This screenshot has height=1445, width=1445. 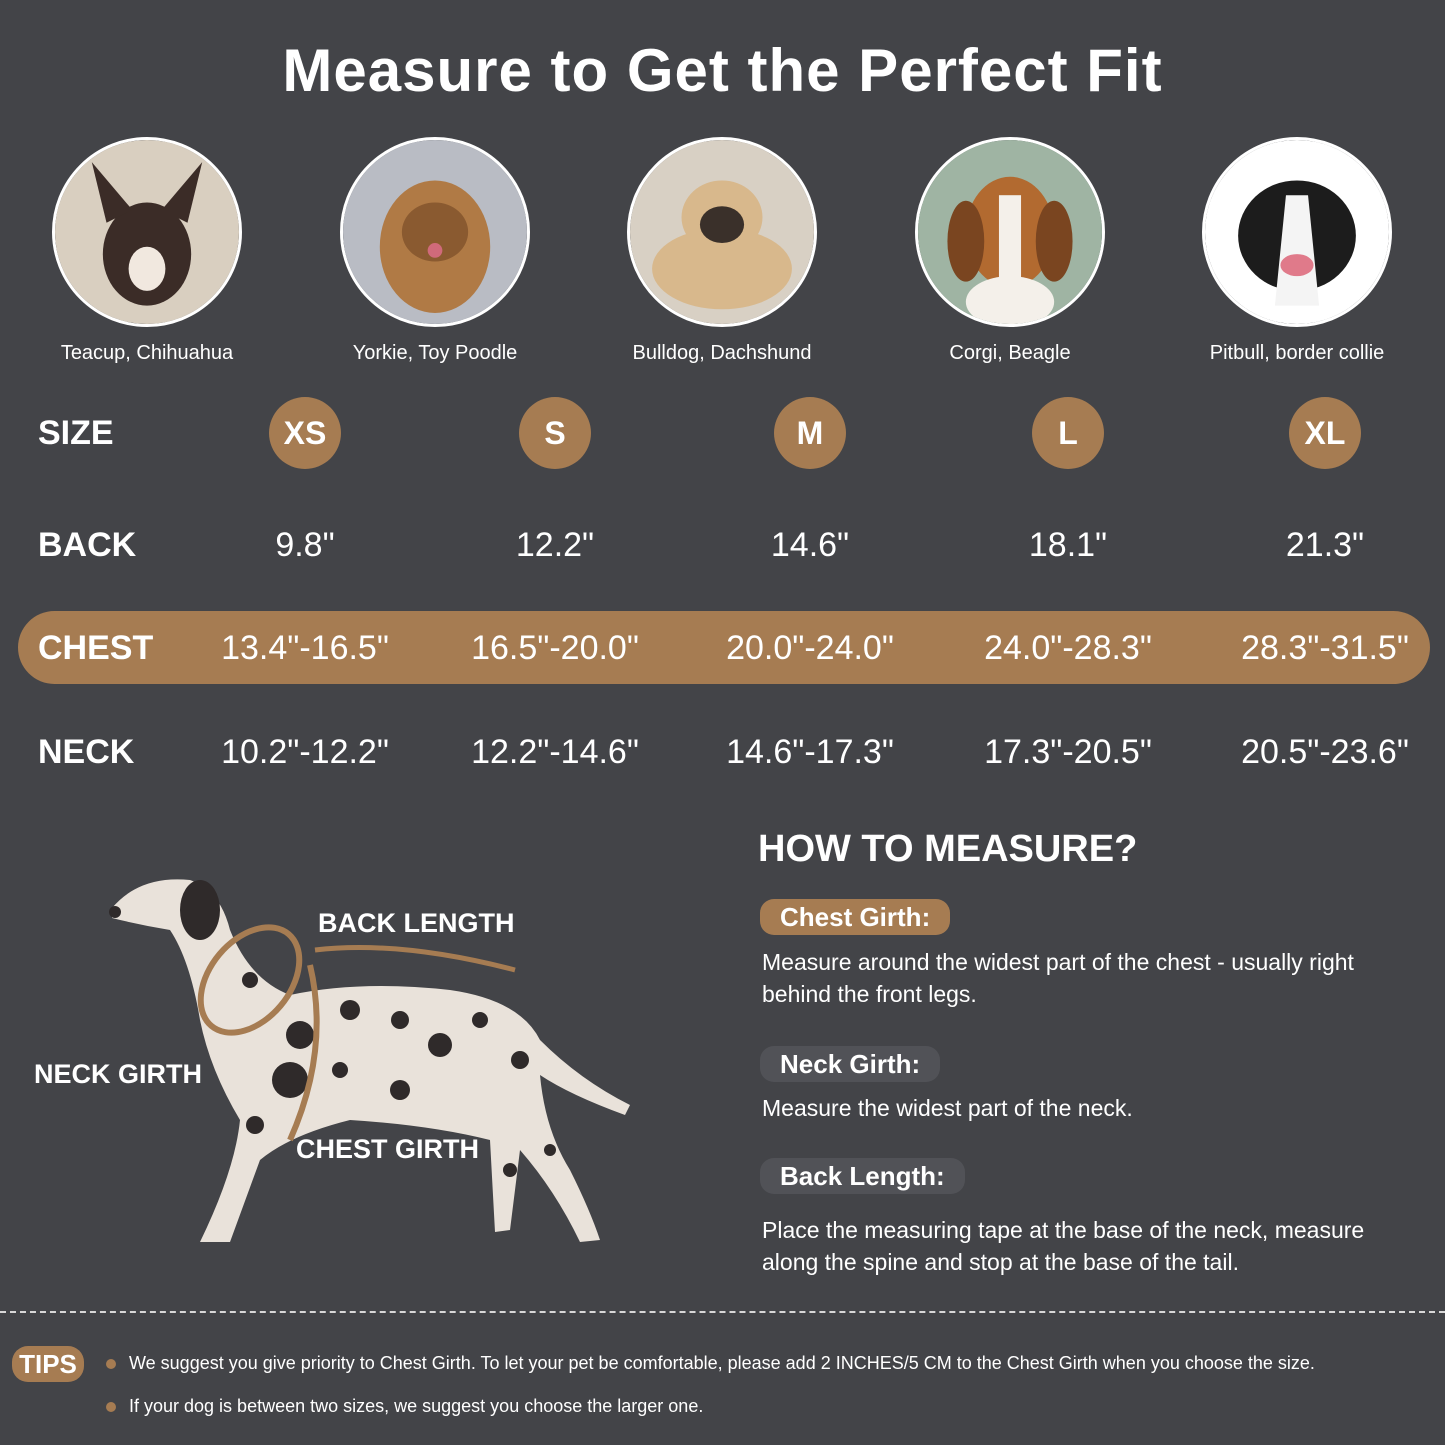 What do you see at coordinates (1068, 752) in the screenshot?
I see `neck-cell: 17.3"-20.5"` at bounding box center [1068, 752].